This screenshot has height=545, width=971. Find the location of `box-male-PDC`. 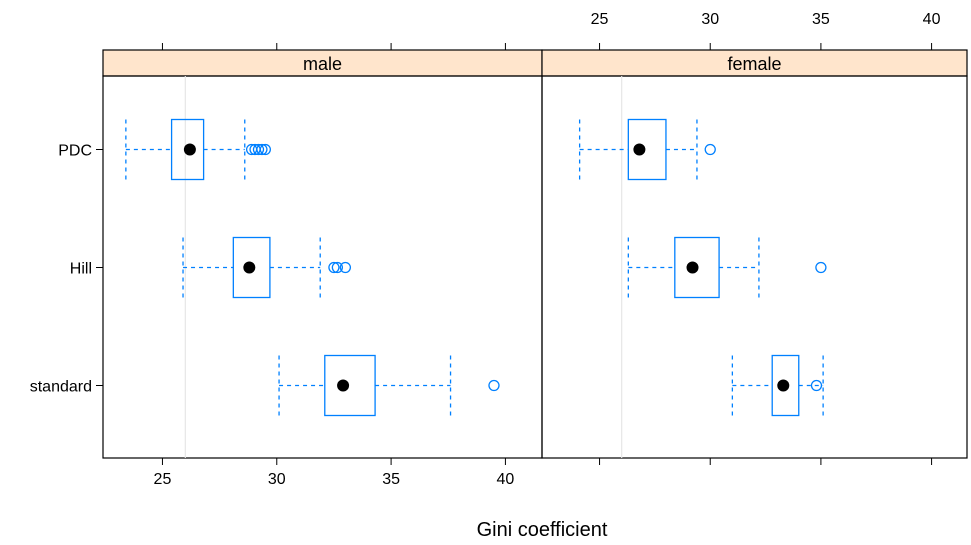

box-male-PDC is located at coordinates (198, 149).